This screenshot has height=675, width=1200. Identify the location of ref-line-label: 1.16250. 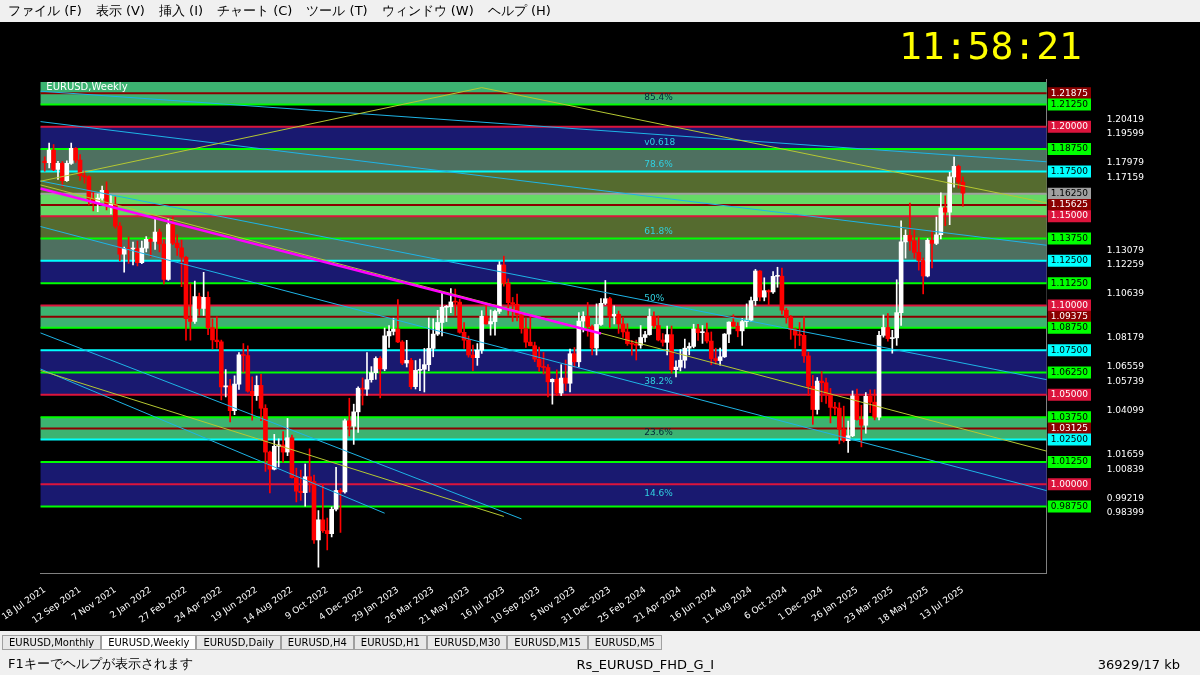
(1069, 193).